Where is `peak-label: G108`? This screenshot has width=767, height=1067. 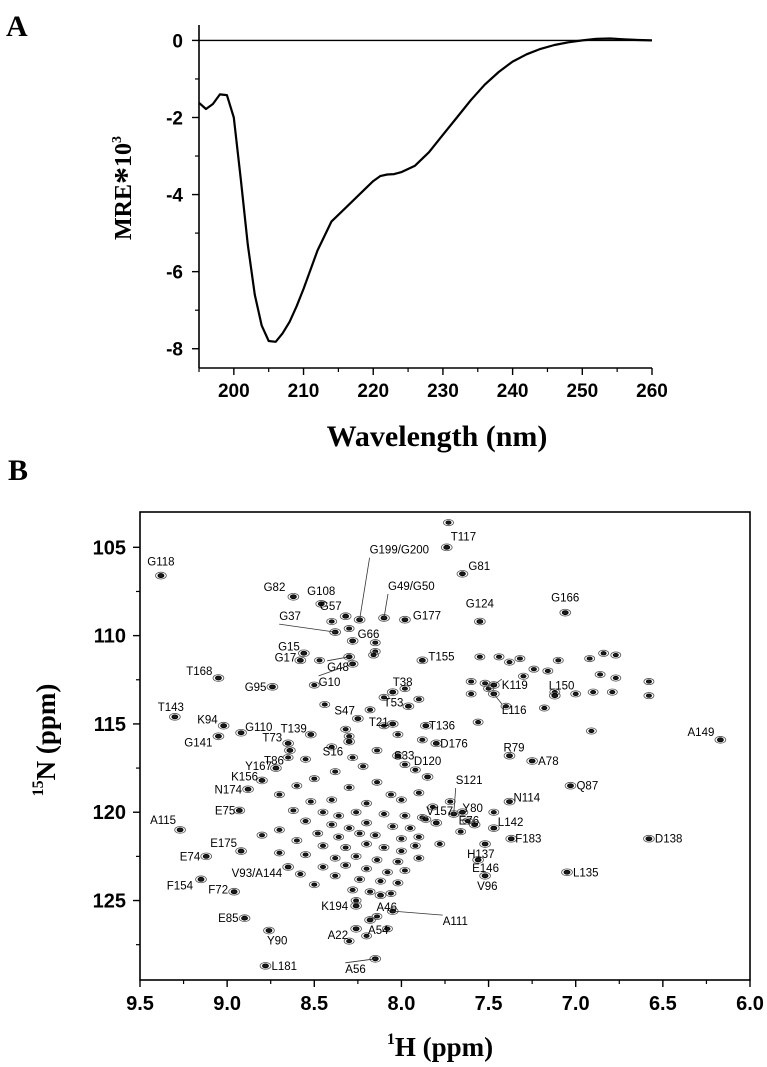
peak-label: G108 is located at coordinates (321, 592).